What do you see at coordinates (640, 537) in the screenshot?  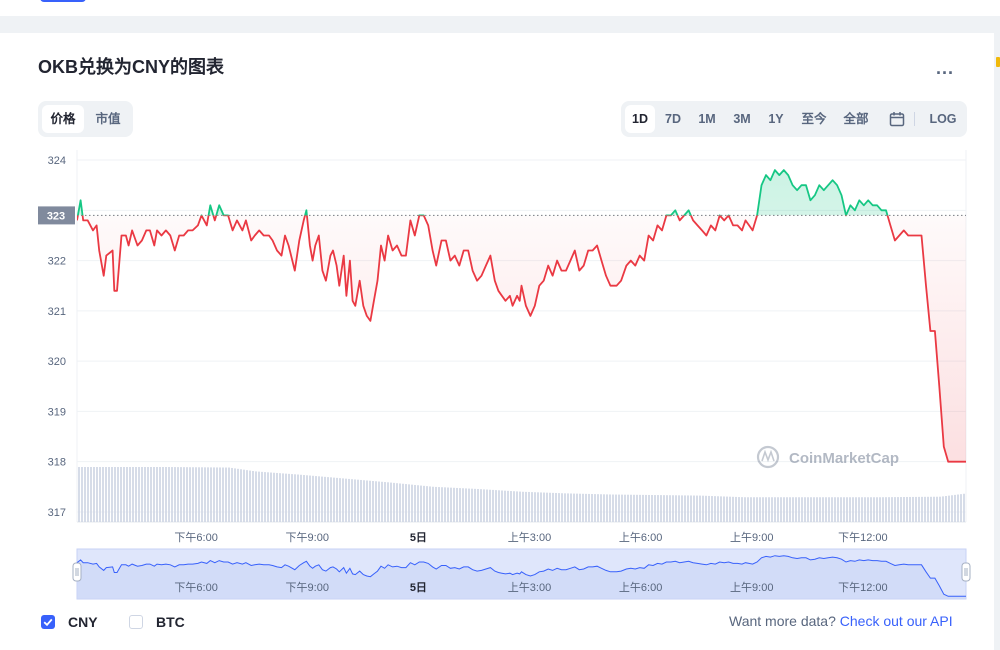 I see `x-tick-label: 上午6:00` at bounding box center [640, 537].